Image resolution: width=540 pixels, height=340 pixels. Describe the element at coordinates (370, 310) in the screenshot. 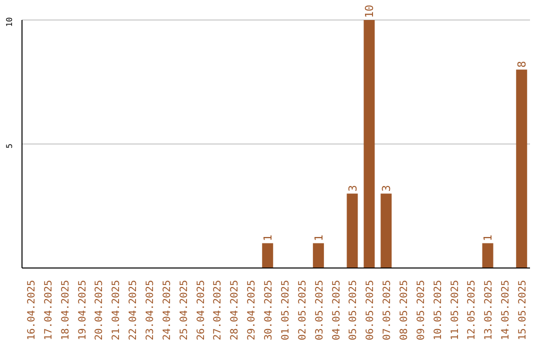

I see `x-tick-label: 06.05.2025` at that location.